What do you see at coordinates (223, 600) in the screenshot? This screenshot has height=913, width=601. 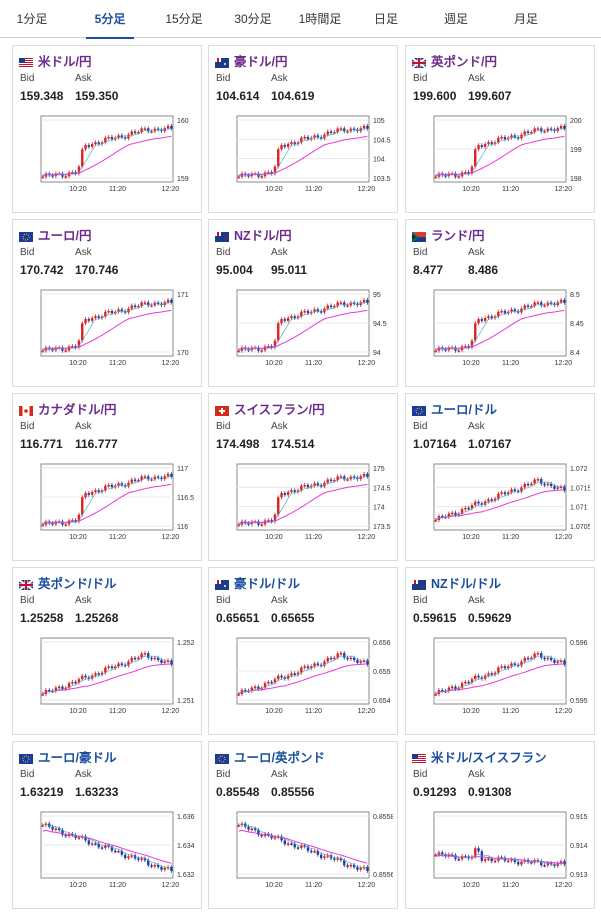 I see `bid-label: Bid` at bounding box center [223, 600].